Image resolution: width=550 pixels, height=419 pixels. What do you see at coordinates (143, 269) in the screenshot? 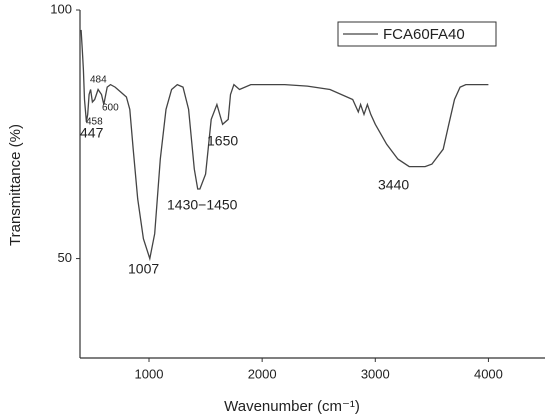
I see `peak-annotation: 1007` at bounding box center [143, 269].